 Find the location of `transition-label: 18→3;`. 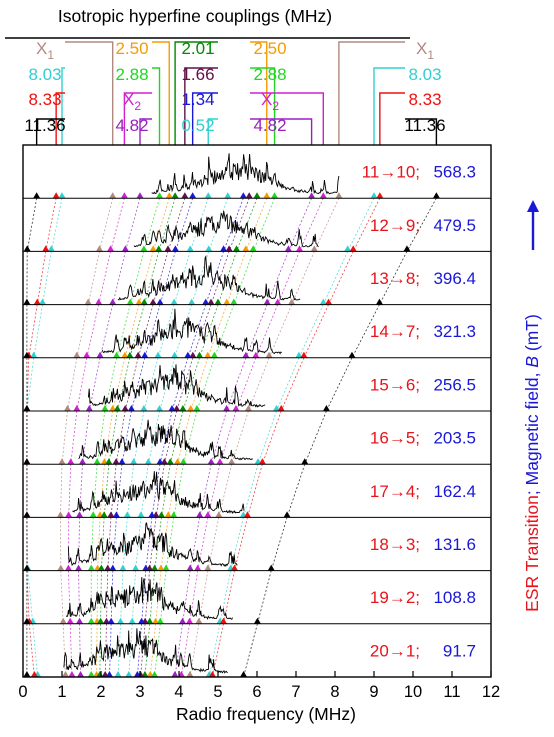

transition-label: 18→3; is located at coordinates (395, 544).